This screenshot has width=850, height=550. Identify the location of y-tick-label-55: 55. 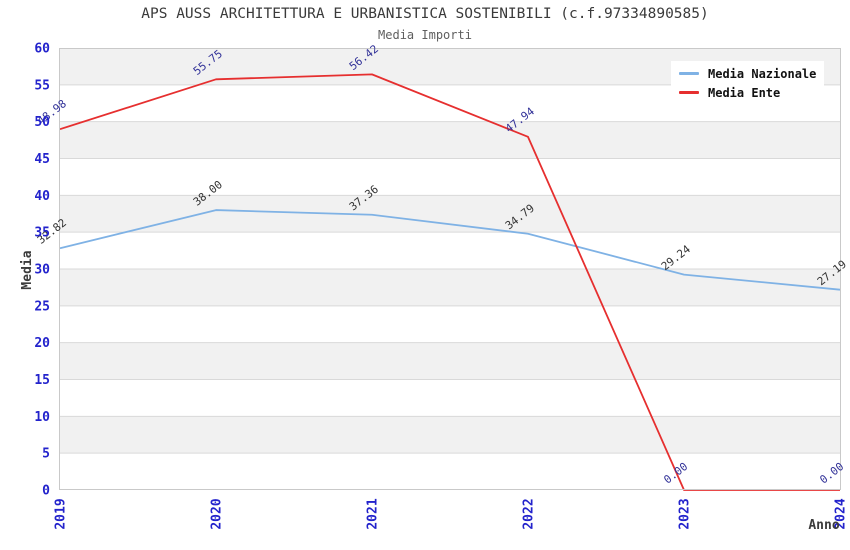
(42, 85).